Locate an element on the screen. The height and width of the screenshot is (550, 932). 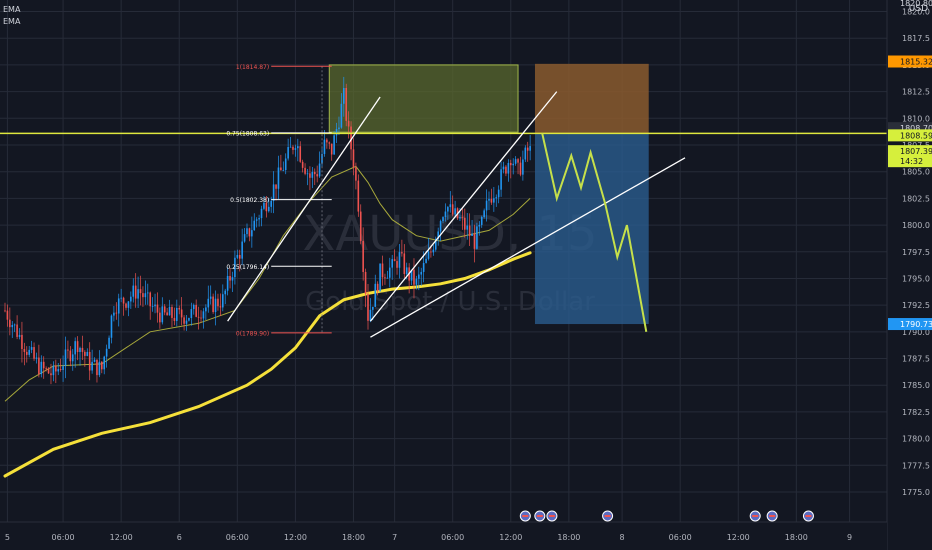
price-tick-label: 1795.0 is located at coordinates (916, 278).